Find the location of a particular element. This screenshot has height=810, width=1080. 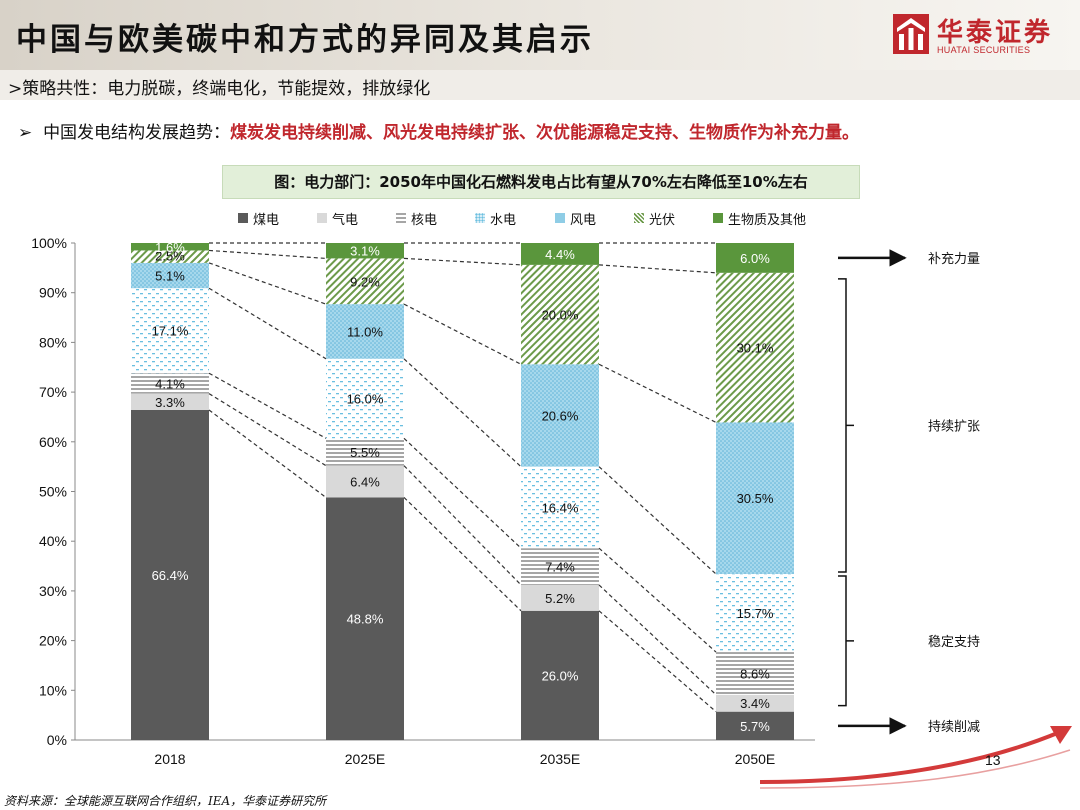

x-tick-label: 2018 is located at coordinates (169, 759).